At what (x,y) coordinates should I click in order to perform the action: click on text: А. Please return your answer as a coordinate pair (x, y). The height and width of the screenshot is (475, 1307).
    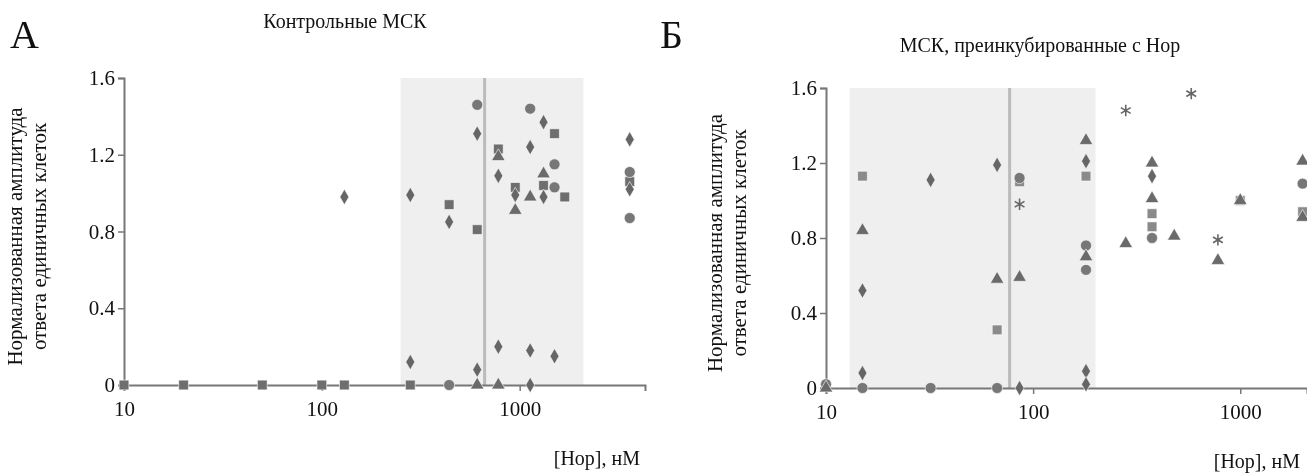
    Looking at the image, I should click on (24, 34).